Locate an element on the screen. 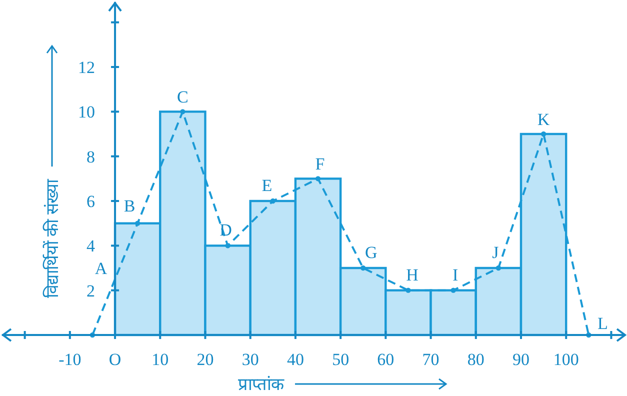 The image size is (627, 396). x-tick-label: 100 is located at coordinates (566, 359).